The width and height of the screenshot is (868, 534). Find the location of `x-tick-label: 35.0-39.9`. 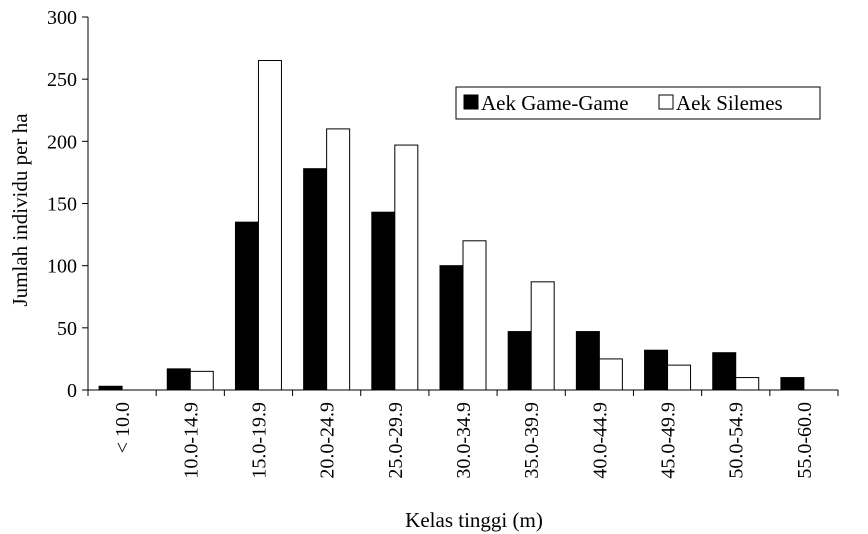

x-tick-label: 35.0-39.9 is located at coordinates (532, 440).